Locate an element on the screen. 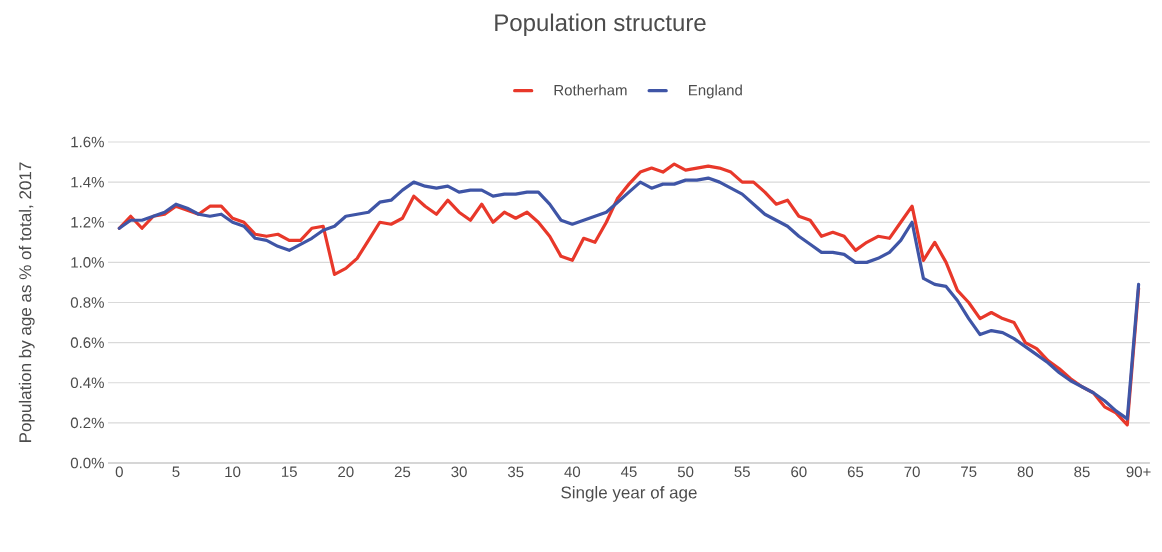  legend-label: England is located at coordinates (715, 91).